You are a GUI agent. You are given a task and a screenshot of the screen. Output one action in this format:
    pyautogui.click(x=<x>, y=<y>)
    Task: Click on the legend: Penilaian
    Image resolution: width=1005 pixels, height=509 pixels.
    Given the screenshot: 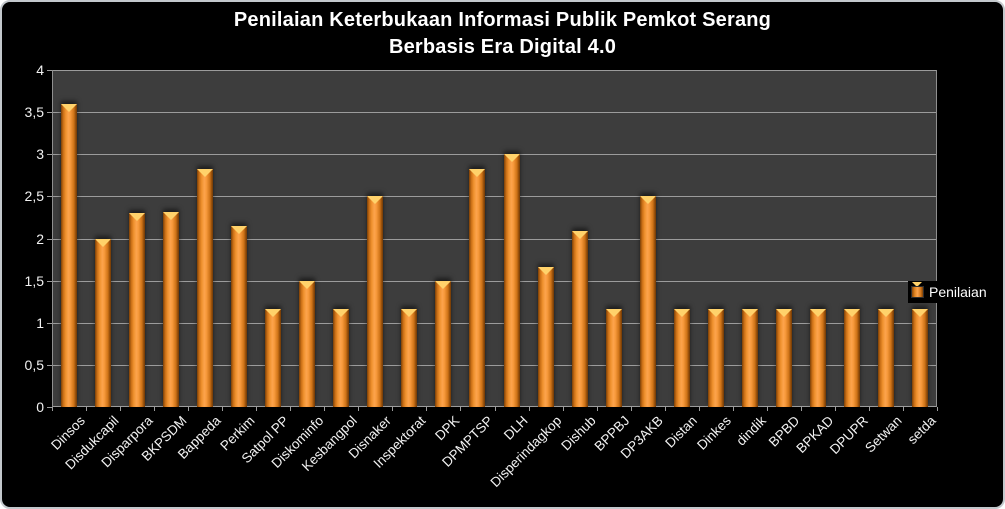 What is the action you would take?
    pyautogui.click(x=949, y=292)
    